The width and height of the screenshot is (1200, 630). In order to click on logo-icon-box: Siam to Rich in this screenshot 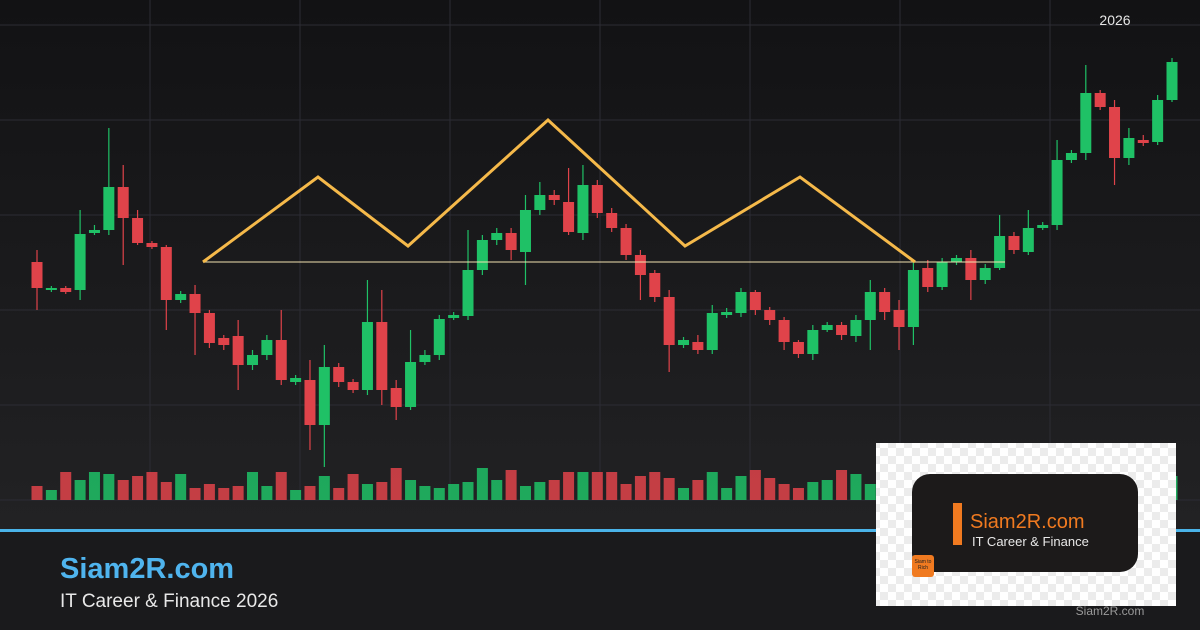, I will do `click(923, 565)`.